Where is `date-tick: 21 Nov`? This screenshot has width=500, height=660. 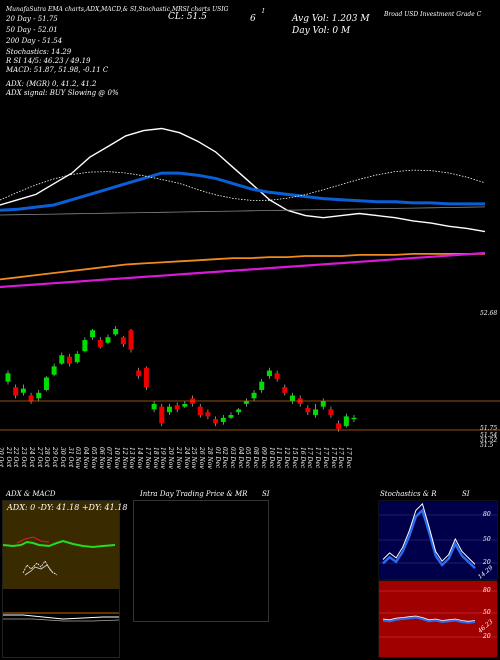 date-tick: 21 Nov is located at coordinates (178, 458).